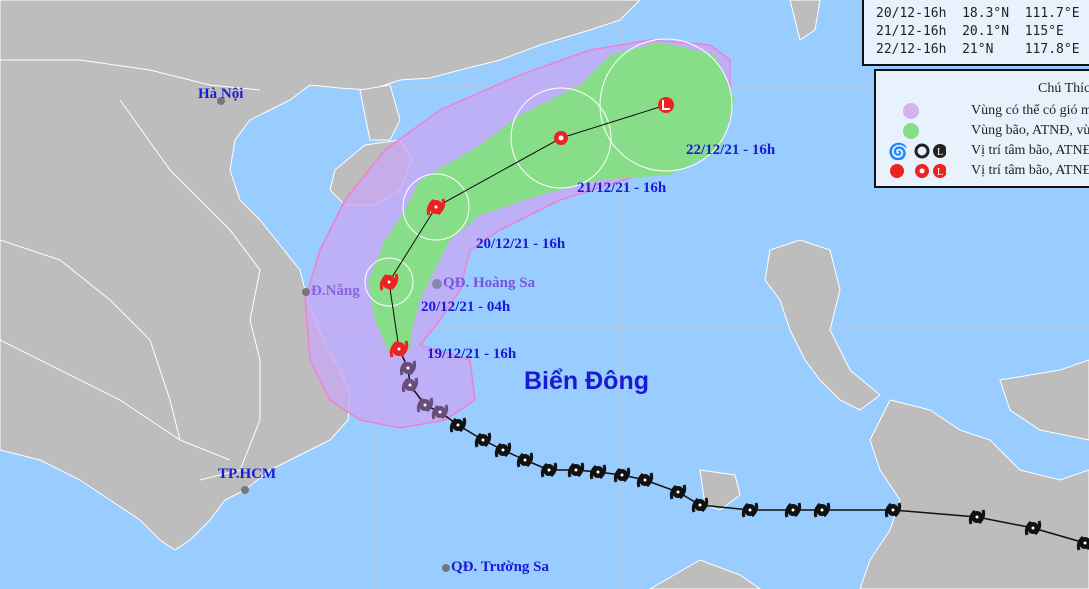  What do you see at coordinates (911, 111) in the screenshot?
I see `purple-dot-icon` at bounding box center [911, 111].